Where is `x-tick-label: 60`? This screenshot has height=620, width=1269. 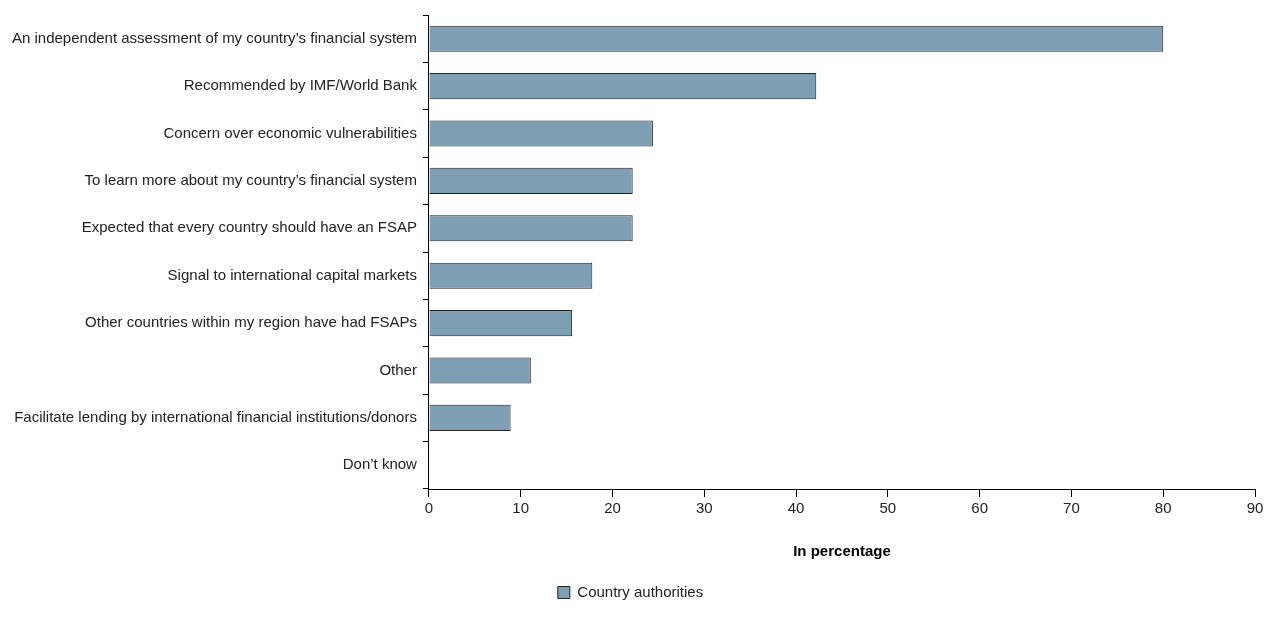 x-tick-label: 60 is located at coordinates (979, 508).